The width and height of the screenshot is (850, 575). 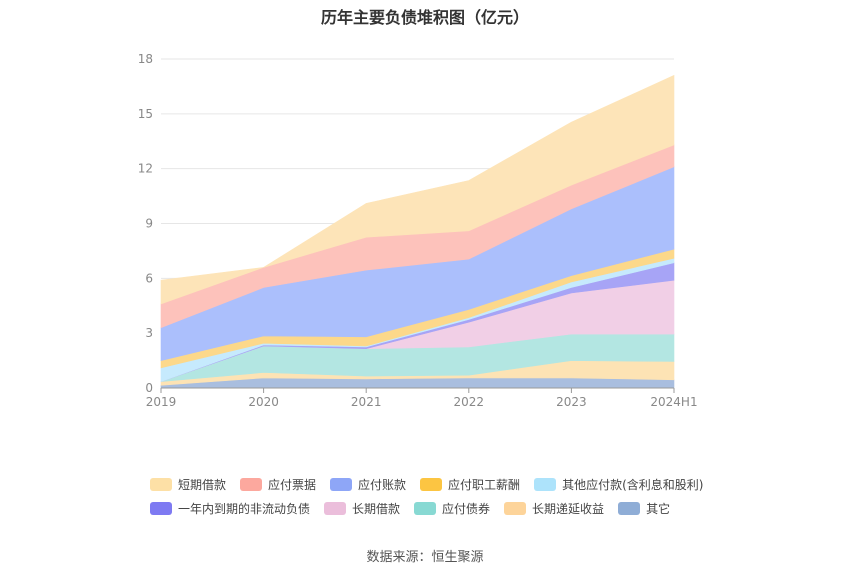 I want to click on legend-label: 应付职工薪酬, so click(x=484, y=484).